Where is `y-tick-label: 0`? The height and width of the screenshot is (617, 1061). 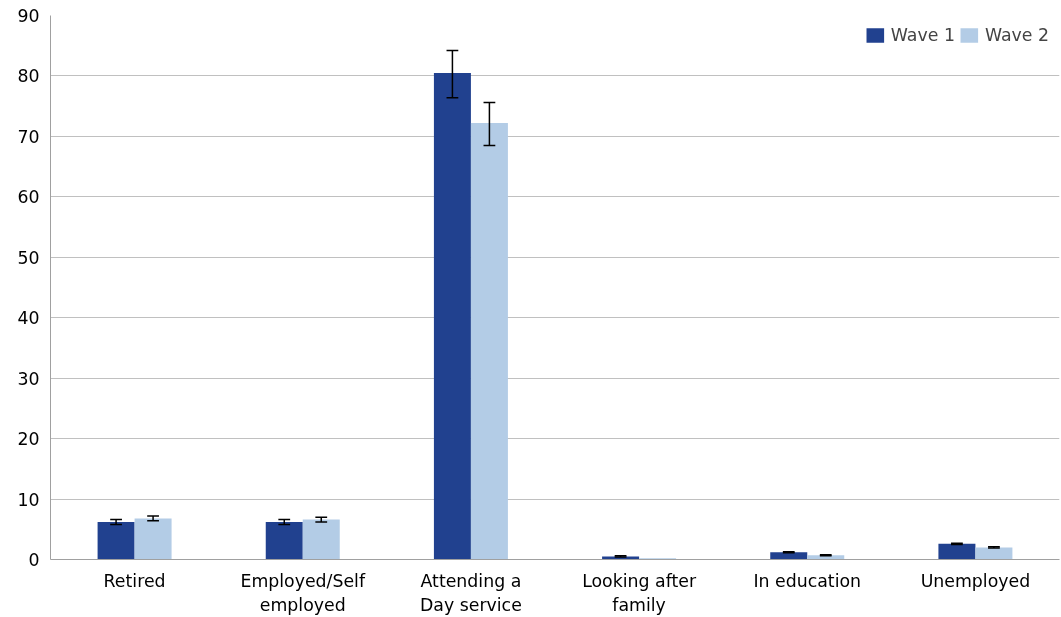 y-tick-label: 0 is located at coordinates (34, 560).